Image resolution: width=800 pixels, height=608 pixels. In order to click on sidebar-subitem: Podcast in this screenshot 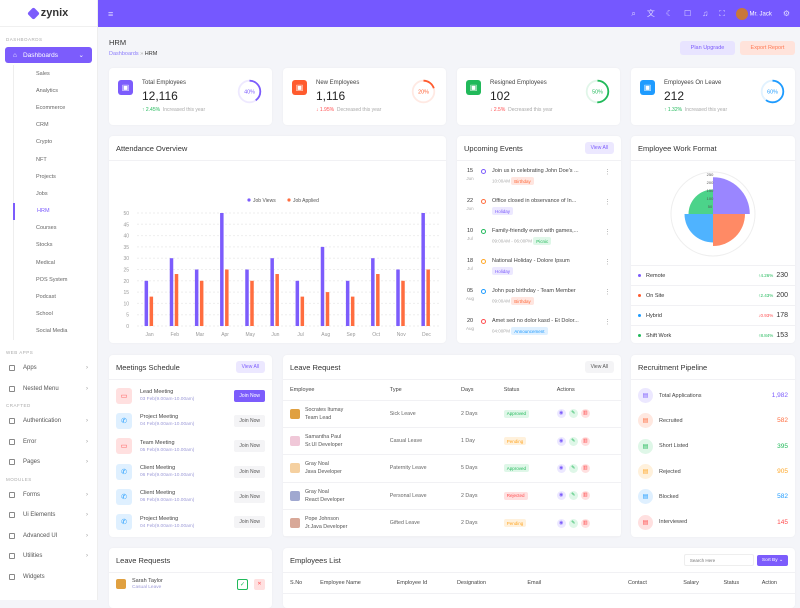, I will do `click(55, 297)`.